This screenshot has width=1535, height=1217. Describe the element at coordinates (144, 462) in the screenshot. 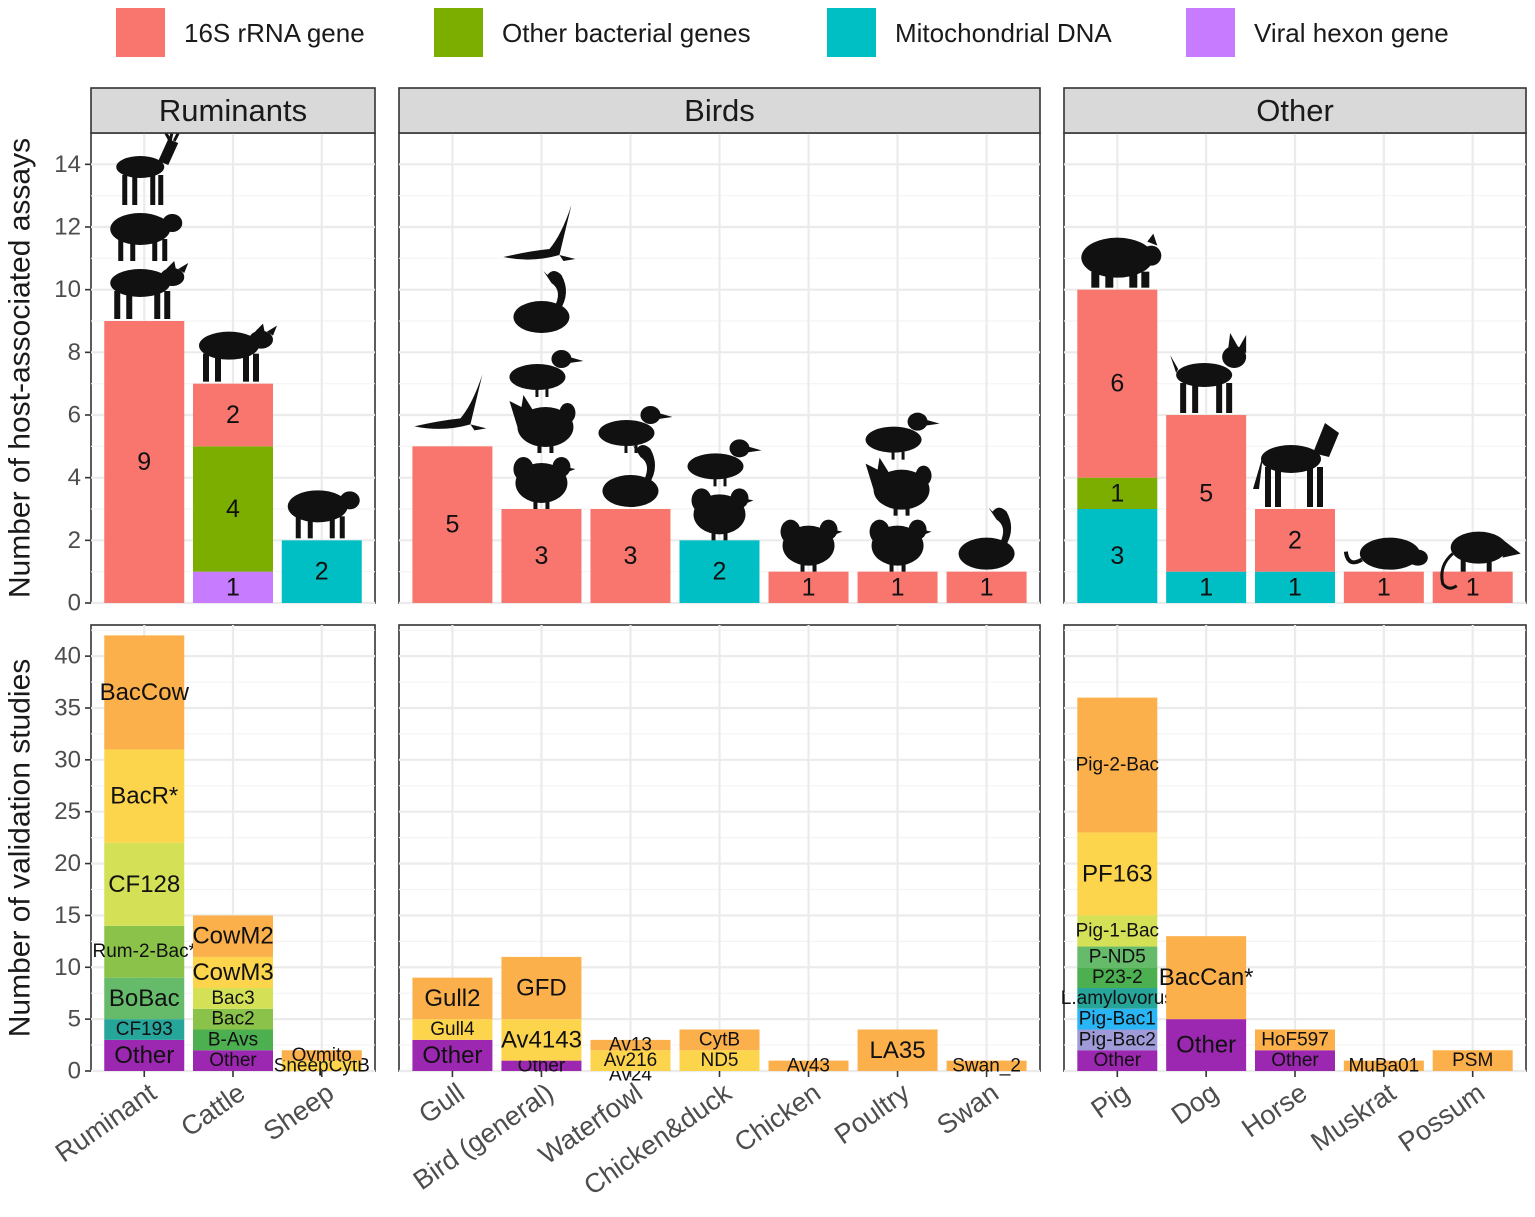

I see `segment-label-9: 9` at that location.